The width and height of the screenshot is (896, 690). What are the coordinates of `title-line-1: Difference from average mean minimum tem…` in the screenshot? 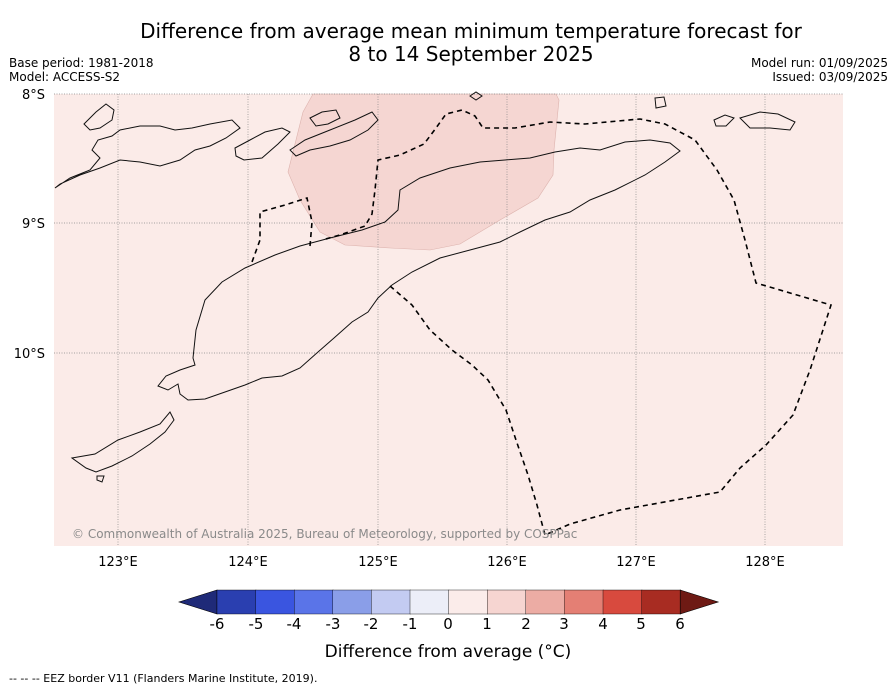 It's located at (471, 31).